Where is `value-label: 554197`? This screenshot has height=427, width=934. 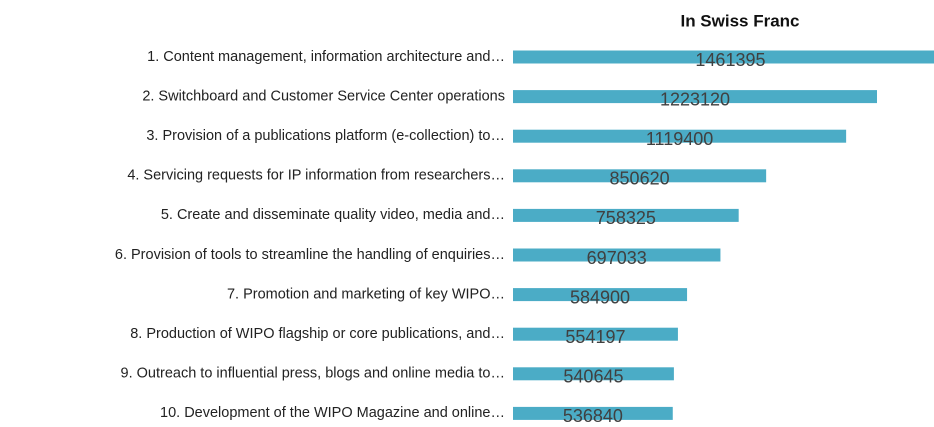 value-label: 554197 is located at coordinates (595, 337).